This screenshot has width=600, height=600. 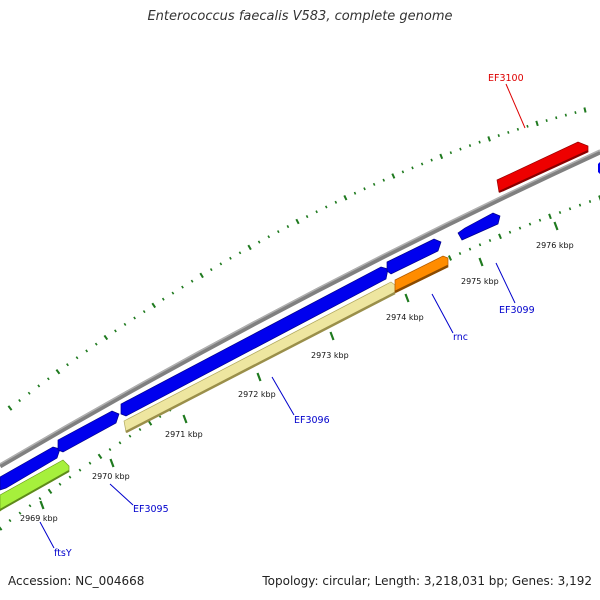 I want to click on gene-feature-tan, so click(x=259, y=357).